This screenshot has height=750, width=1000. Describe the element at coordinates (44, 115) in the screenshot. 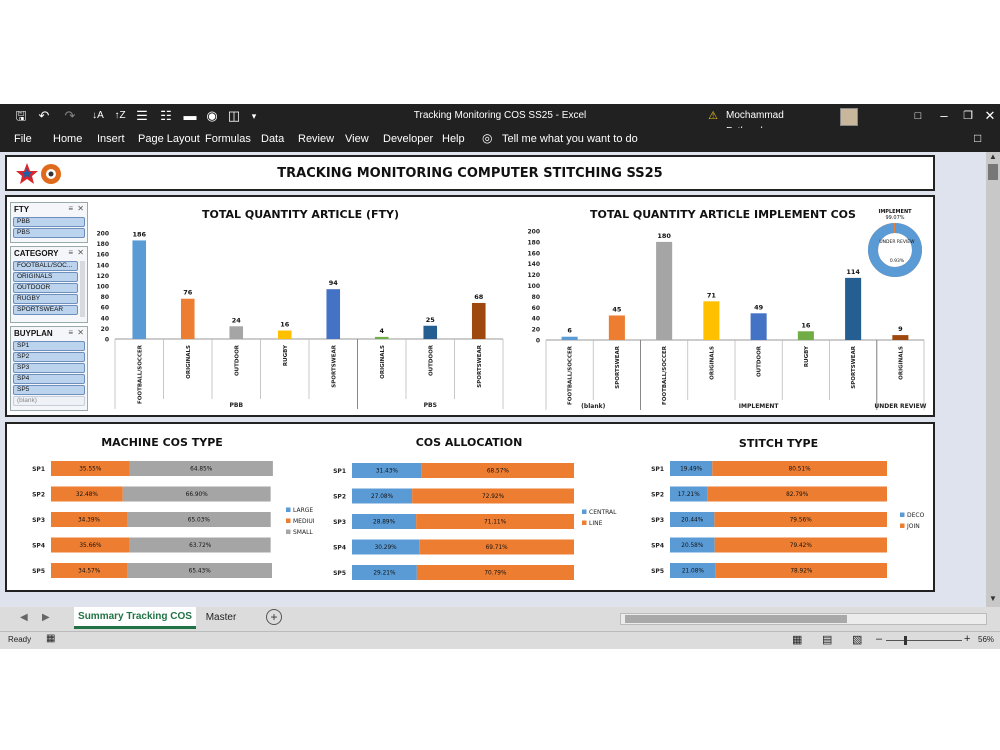

I see `undo-icon: ↶` at that location.